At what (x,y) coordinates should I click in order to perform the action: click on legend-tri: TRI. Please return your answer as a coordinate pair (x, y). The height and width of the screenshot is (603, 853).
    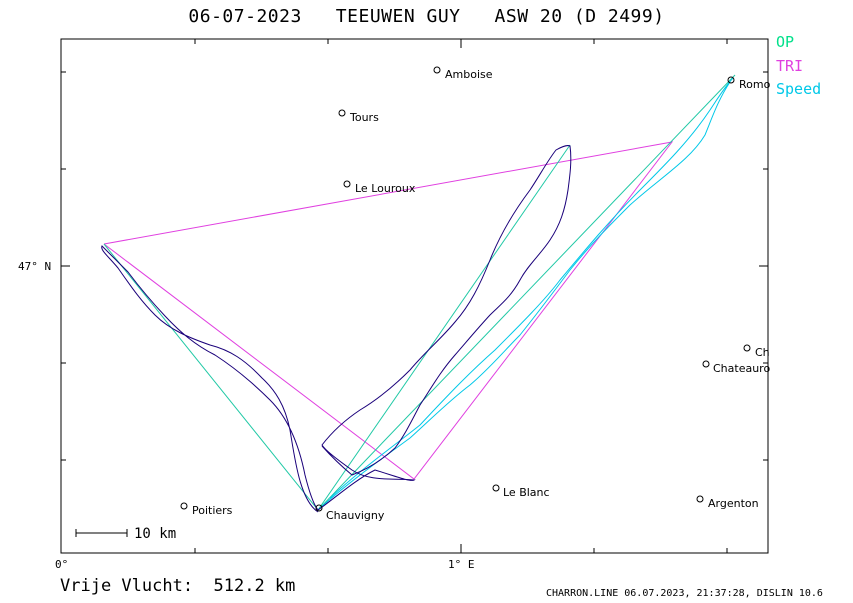
    Looking at the image, I should click on (790, 66).